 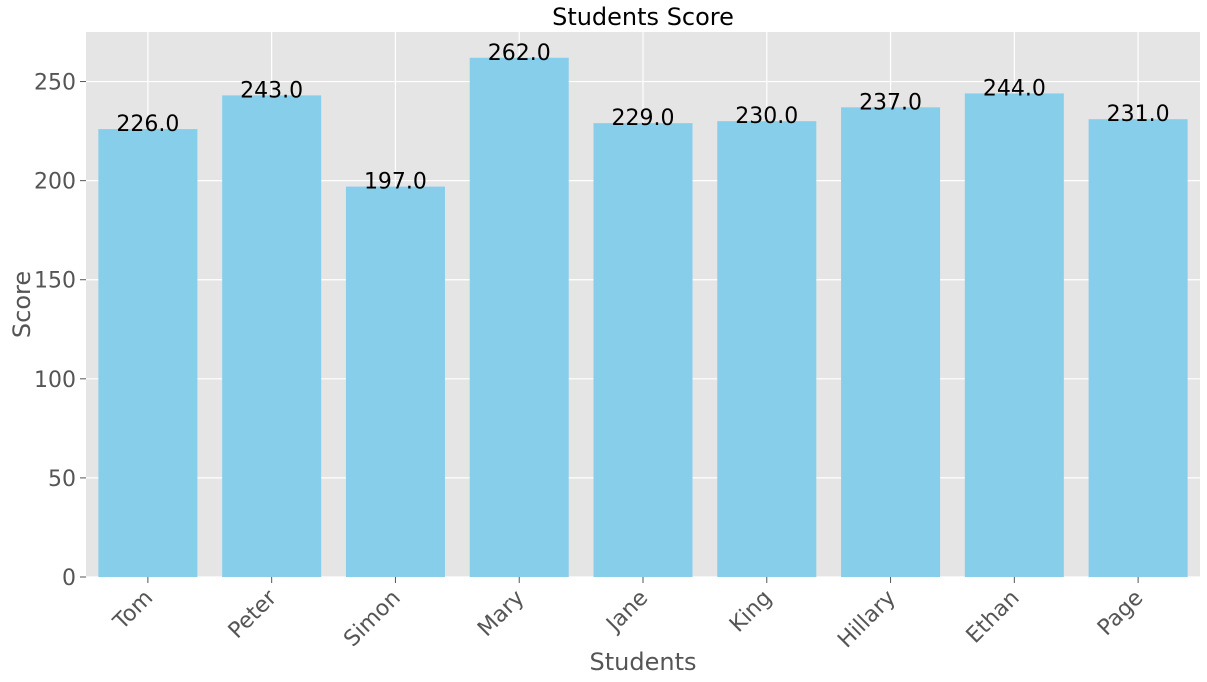 What do you see at coordinates (55, 380) in the screenshot?
I see `y-tick-label: 100` at bounding box center [55, 380].